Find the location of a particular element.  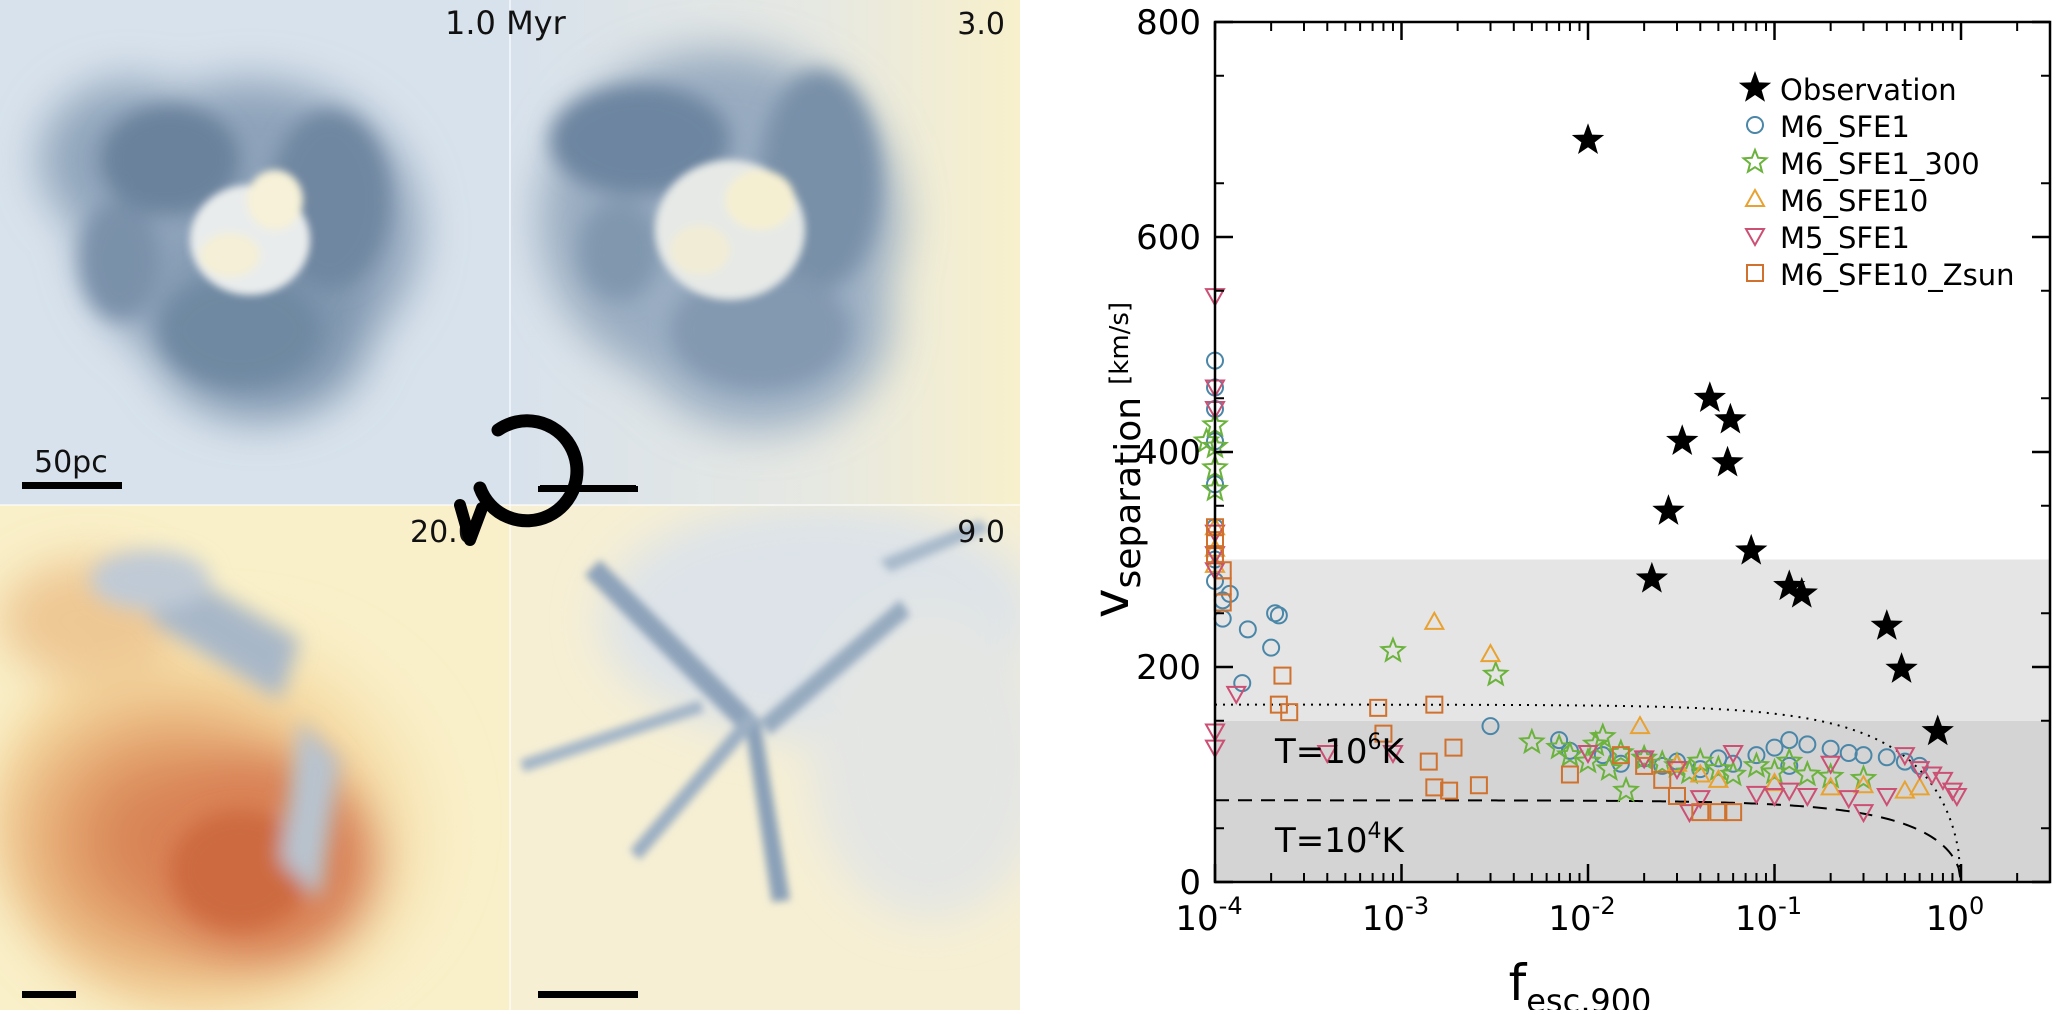

y-tick-label-3: 600 is located at coordinates (1168, 238).